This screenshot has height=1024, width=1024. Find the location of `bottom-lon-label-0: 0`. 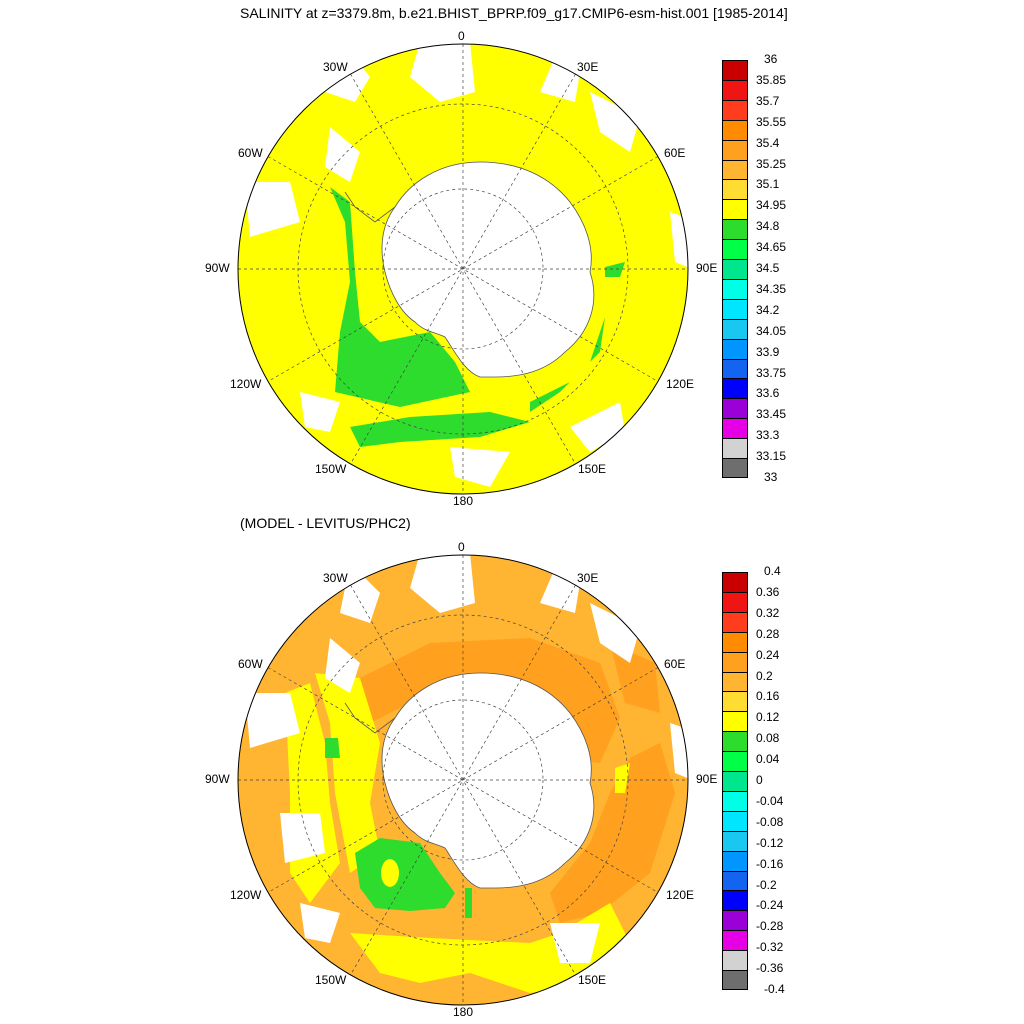

bottom-lon-label-0: 0 is located at coordinates (461, 547).